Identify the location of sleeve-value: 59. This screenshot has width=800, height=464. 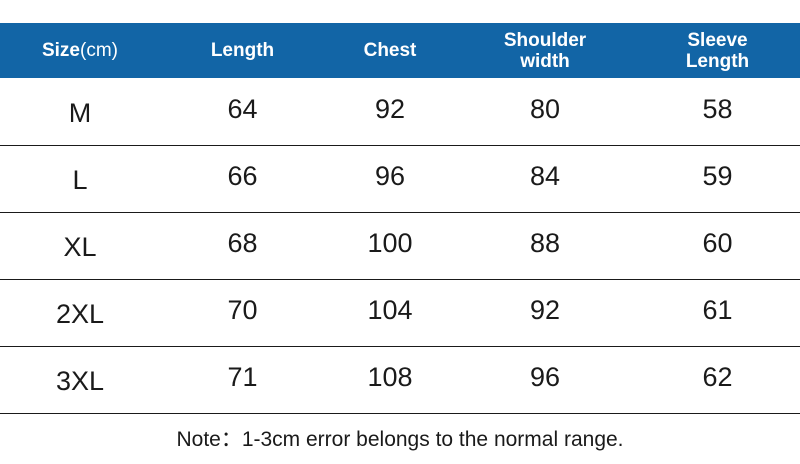
(717, 176).